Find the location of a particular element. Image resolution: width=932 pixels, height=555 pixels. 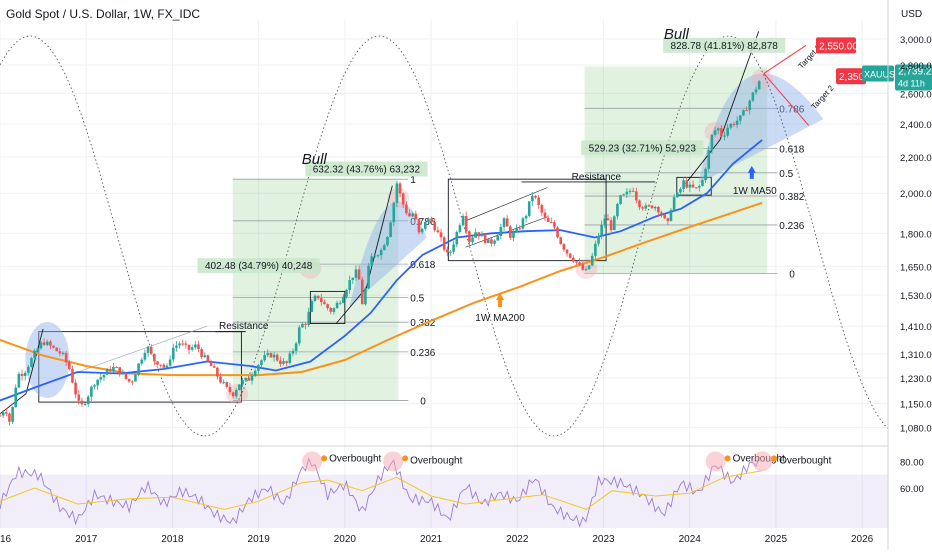

y-axis-tick: 1,800.00 is located at coordinates (916, 234).